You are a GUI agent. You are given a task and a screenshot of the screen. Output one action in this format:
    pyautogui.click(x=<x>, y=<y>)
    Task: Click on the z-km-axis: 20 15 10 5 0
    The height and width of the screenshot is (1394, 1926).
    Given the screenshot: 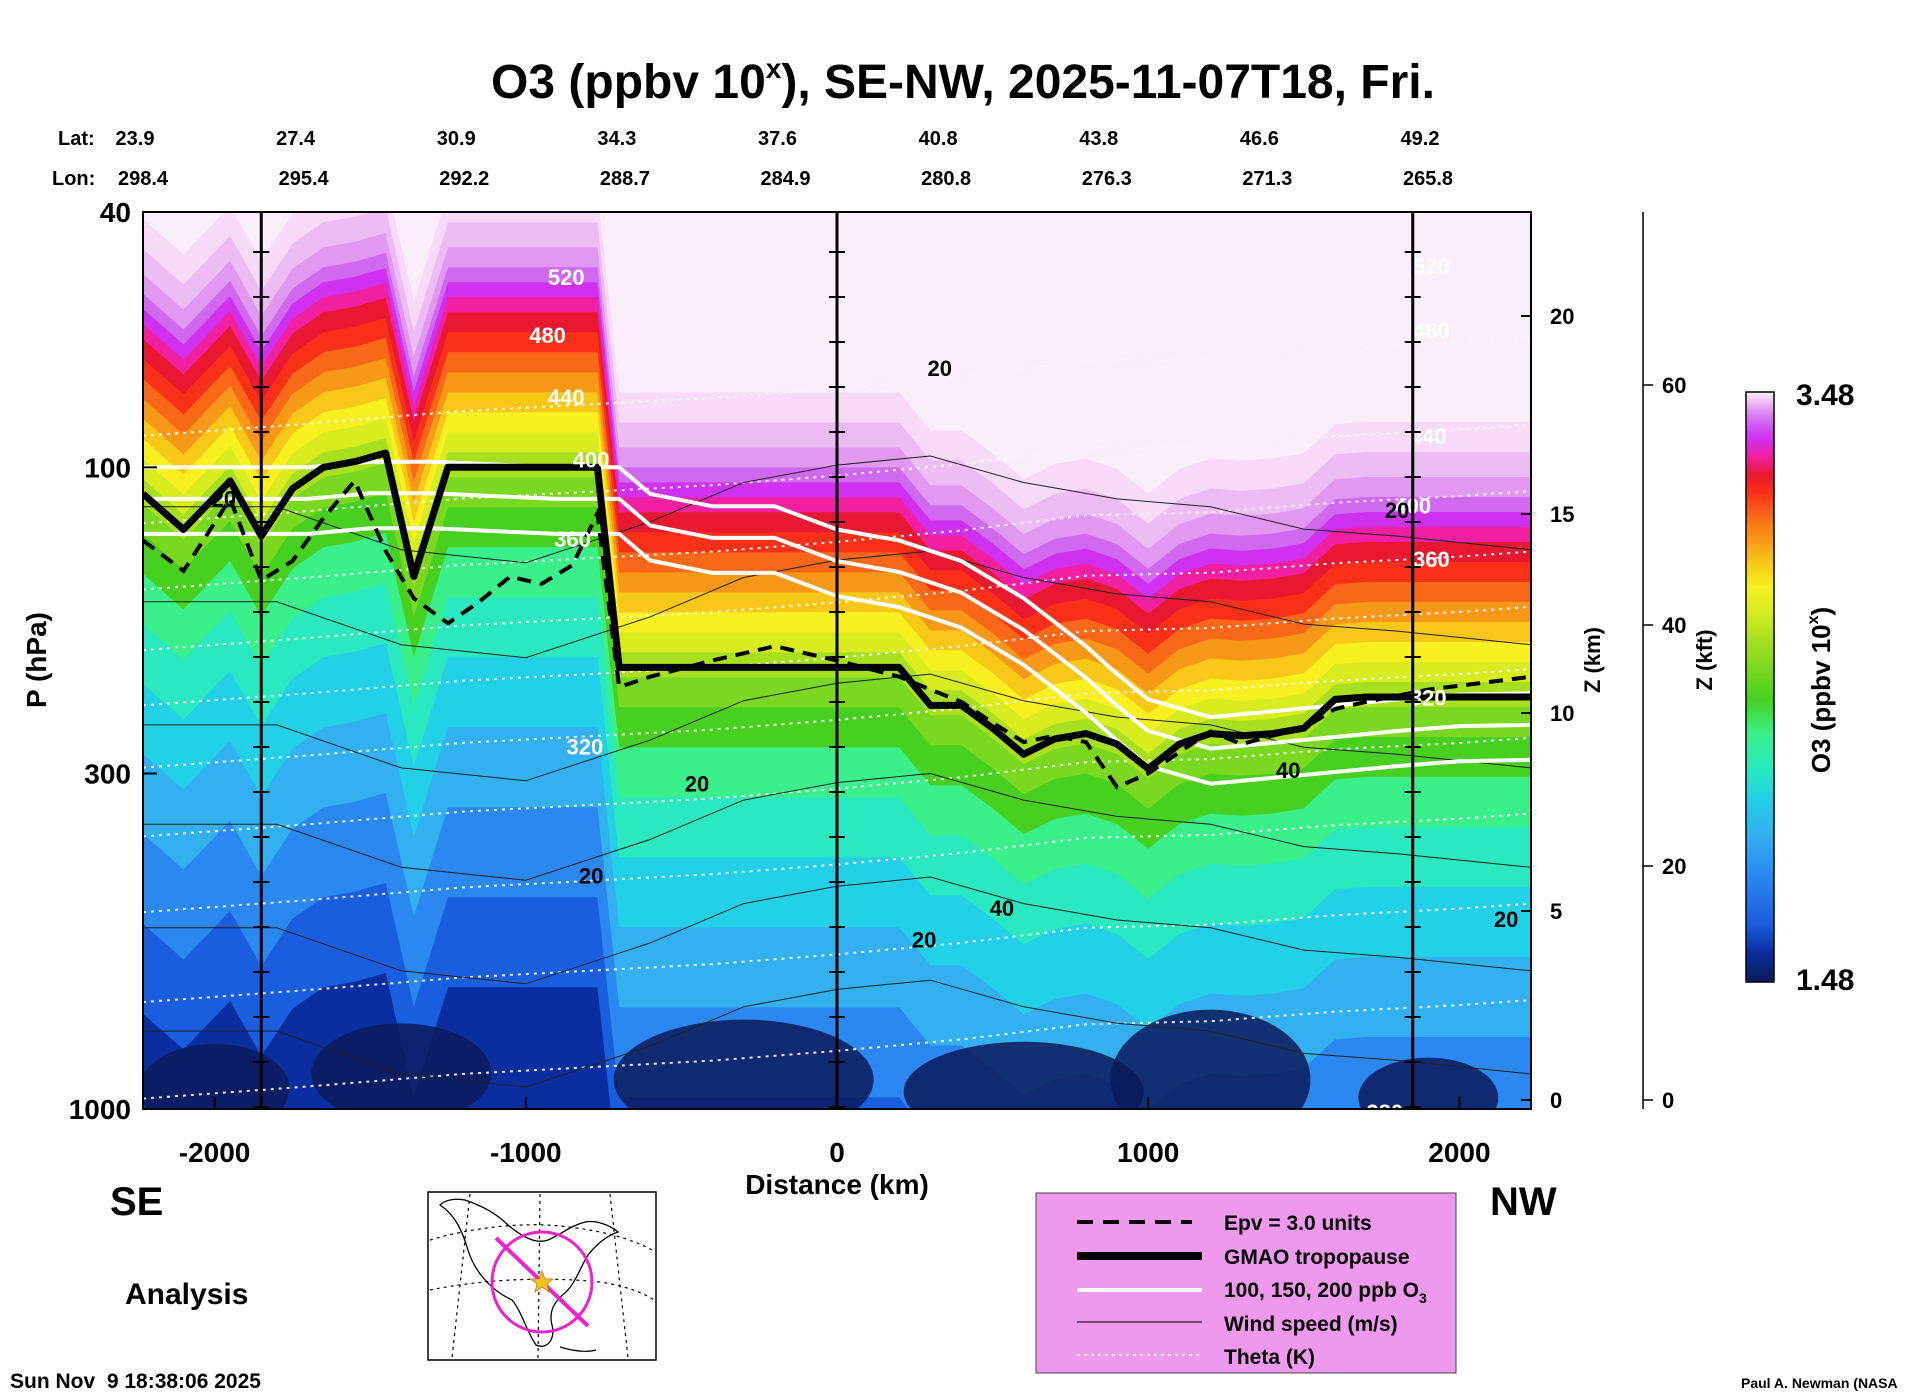 What is the action you would take?
    pyautogui.click(x=1547, y=662)
    